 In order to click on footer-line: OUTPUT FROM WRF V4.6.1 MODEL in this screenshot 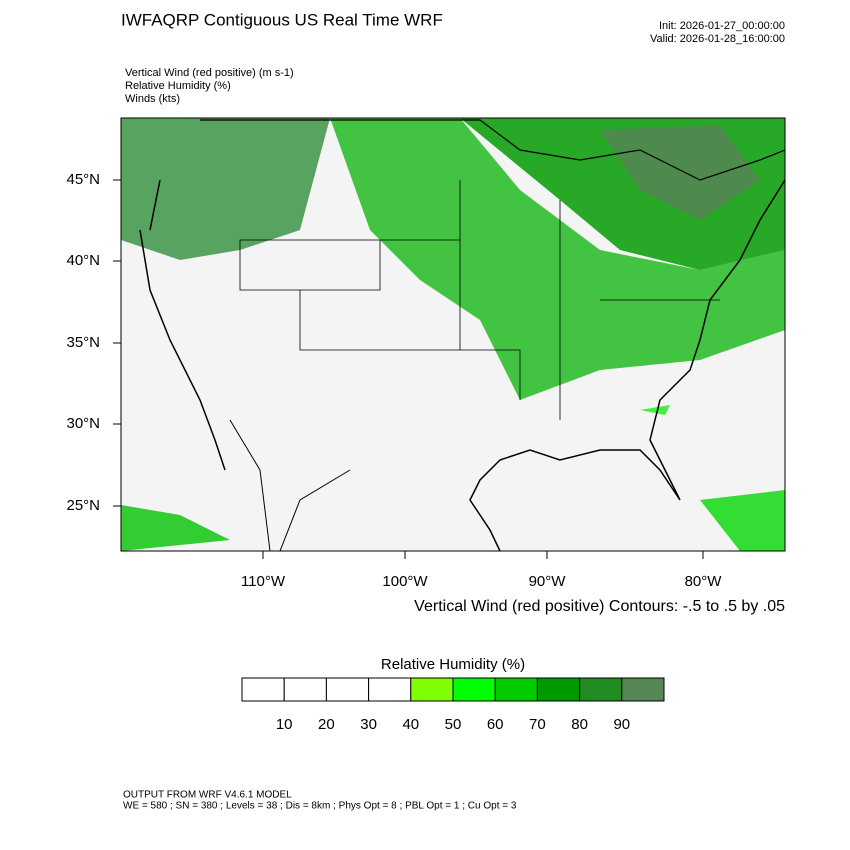, I will do `click(207, 795)`.